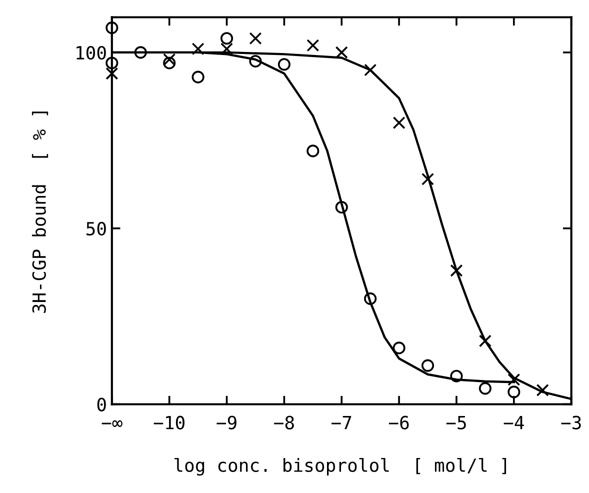  I want to click on x-tick-label: −9, so click(226, 423).